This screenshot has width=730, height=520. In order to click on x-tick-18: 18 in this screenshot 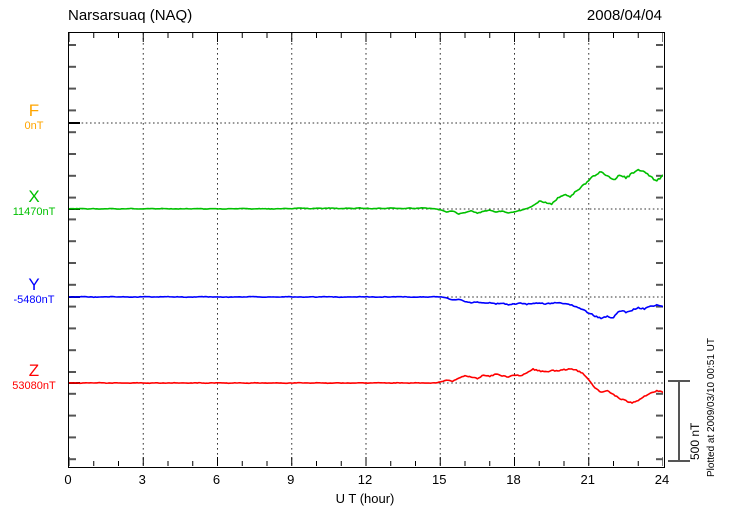, I will do `click(513, 479)`.